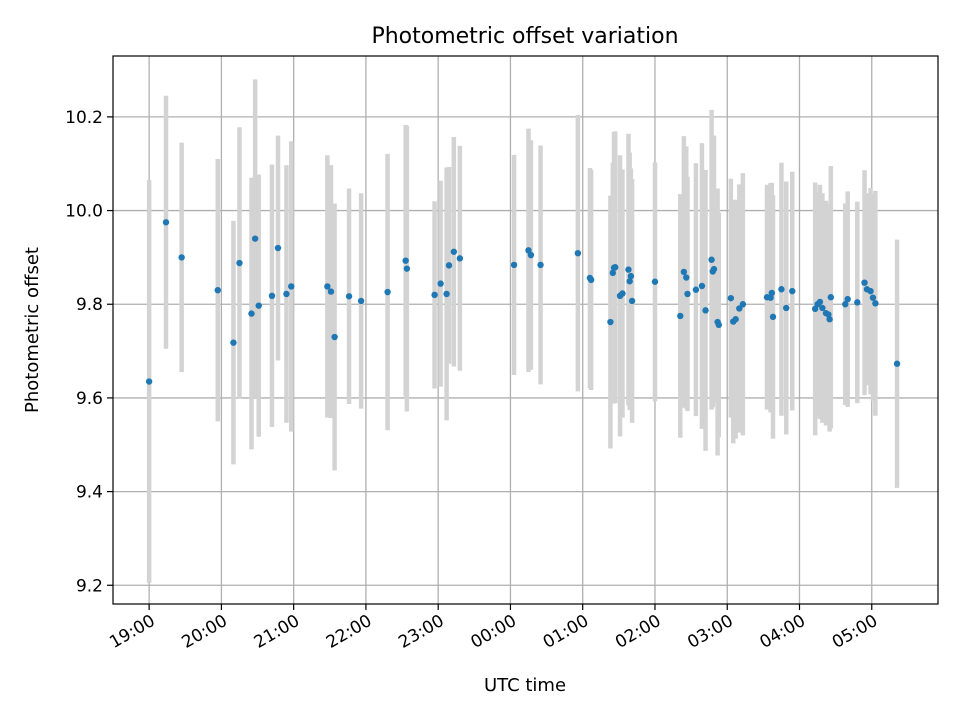 This screenshot has height=720, width=960. What do you see at coordinates (638, 632) in the screenshot?
I see `x-tick-label: 02:00` at bounding box center [638, 632].